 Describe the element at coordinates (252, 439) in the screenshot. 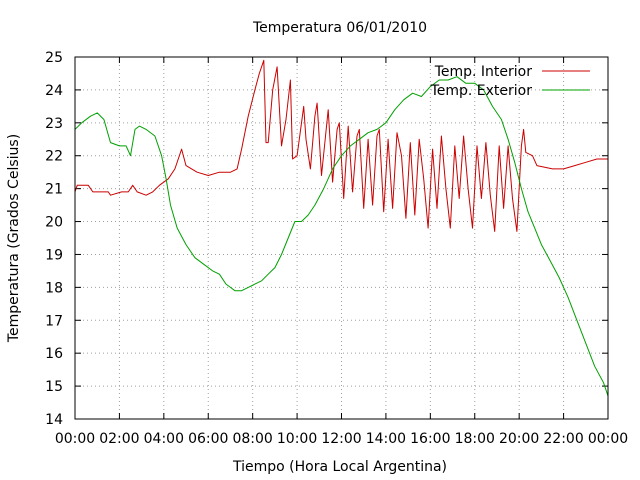

I see `x-tick-label: 08:00` at that location.